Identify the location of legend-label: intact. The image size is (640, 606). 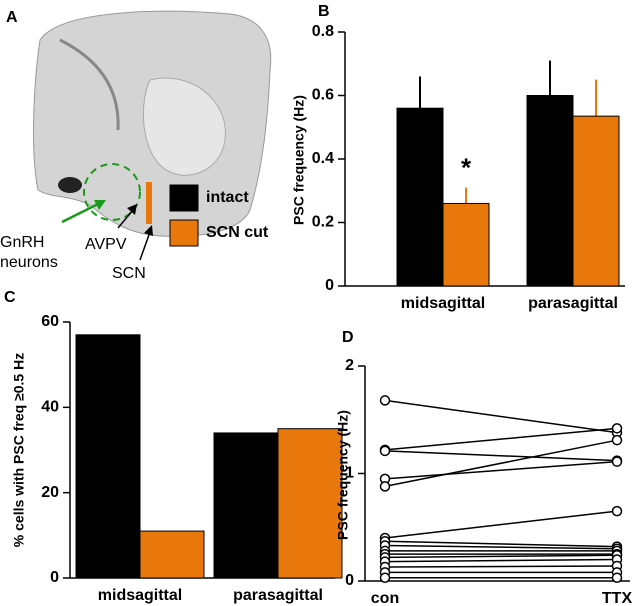
(227, 197).